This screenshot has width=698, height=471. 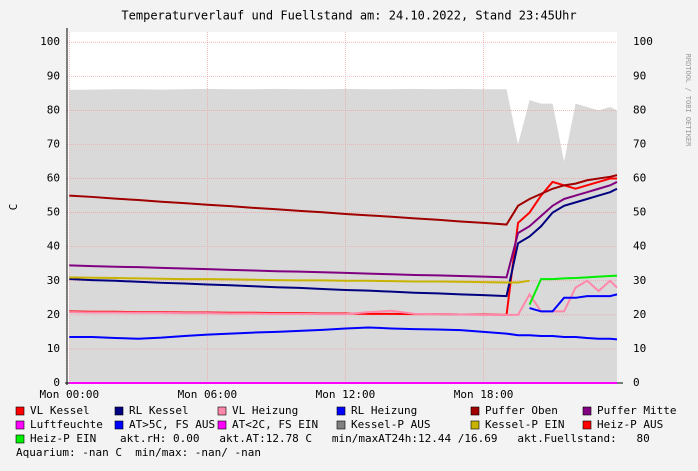 What do you see at coordinates (639, 348) in the screenshot?
I see `y2-tick-label: 10` at bounding box center [639, 348].